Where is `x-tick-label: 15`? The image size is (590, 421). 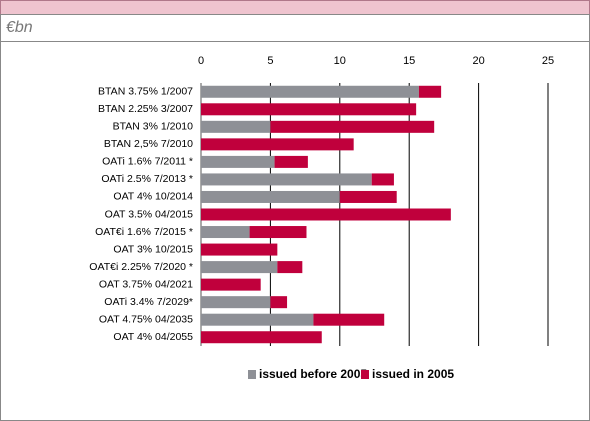 x-tick-label: 15 is located at coordinates (409, 61).